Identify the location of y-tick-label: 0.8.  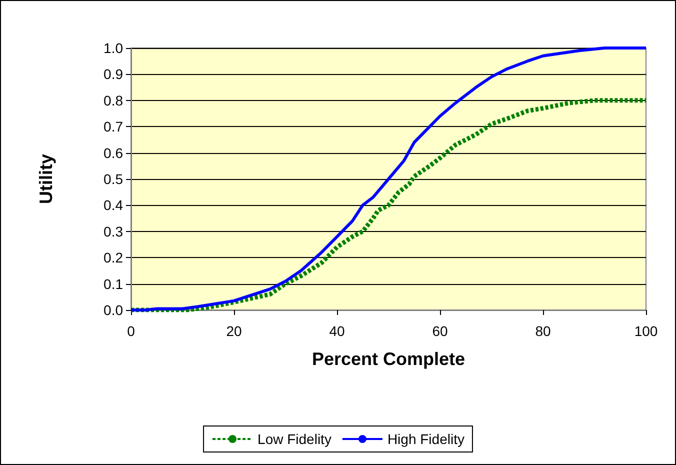
(114, 100).